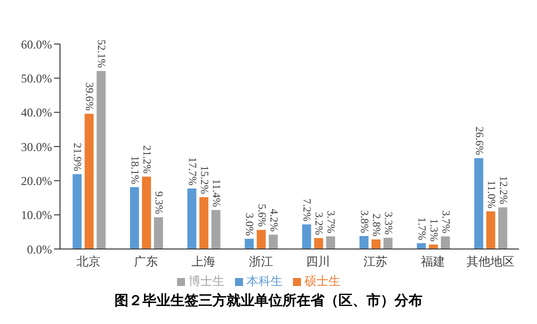 This screenshot has width=537, height=324. I want to click on y-tick-label: 10.0%, so click(36, 215).